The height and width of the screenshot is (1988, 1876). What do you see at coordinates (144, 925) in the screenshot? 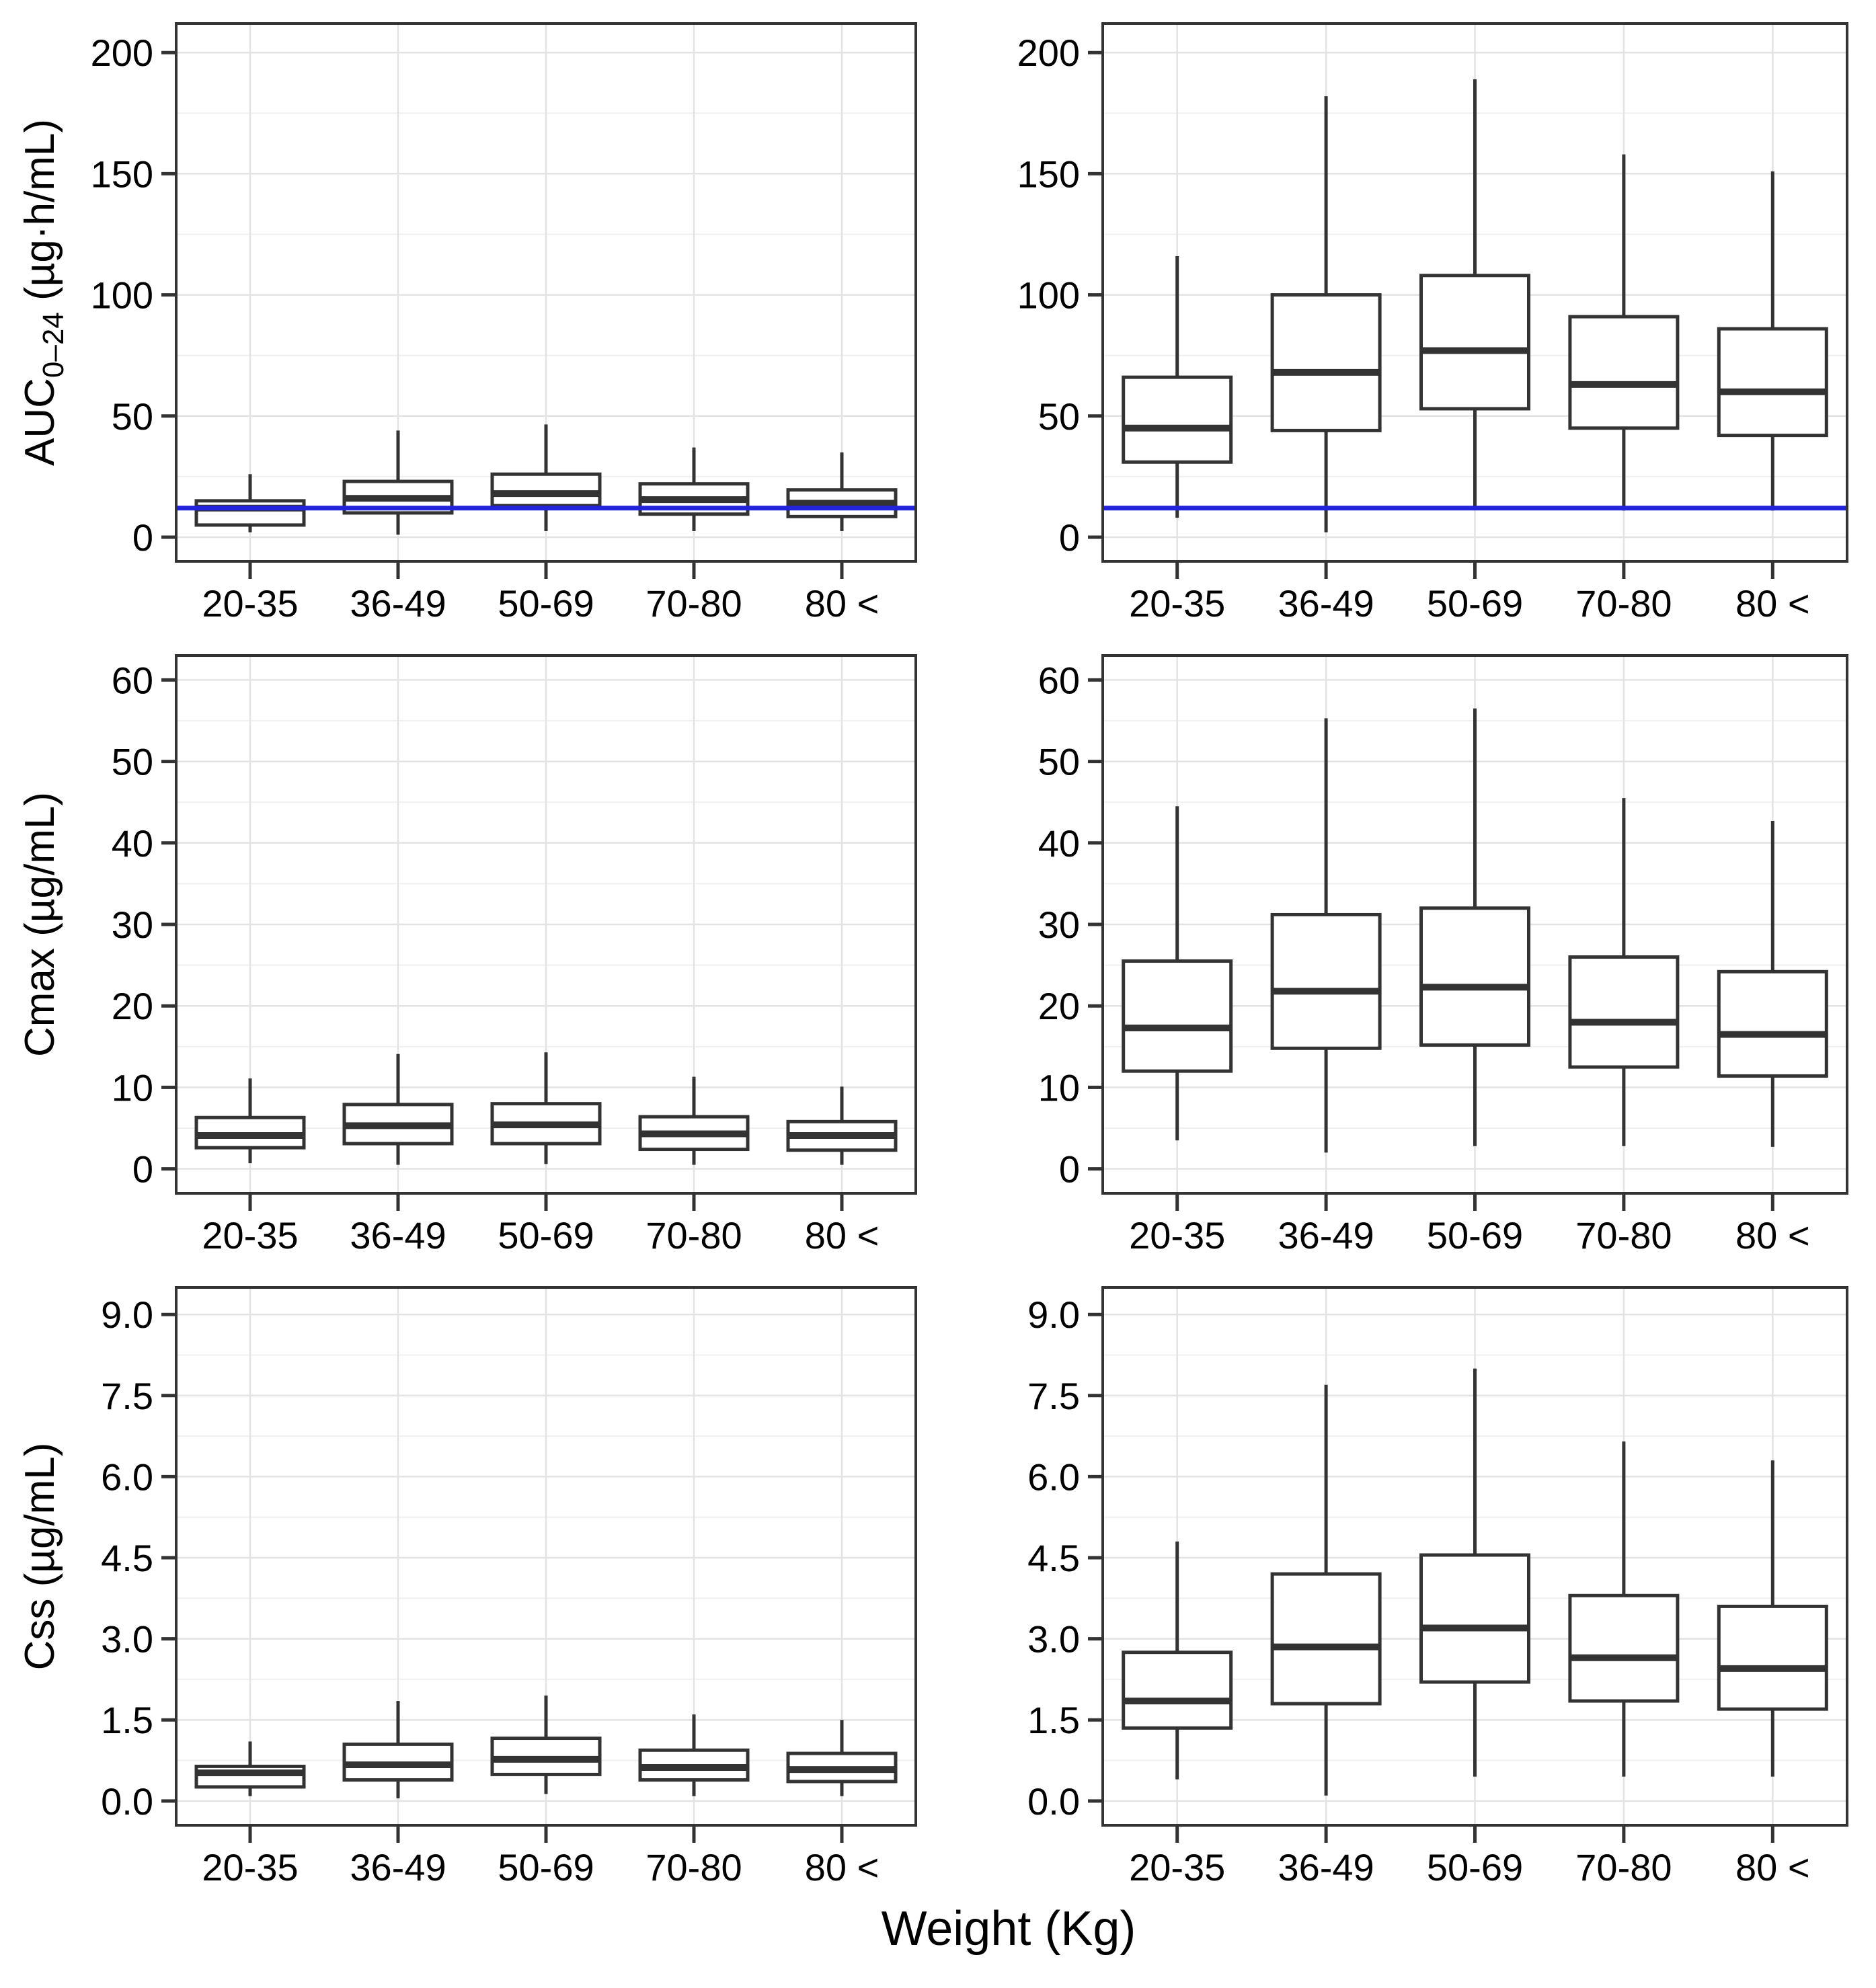
I see `y-axis: 0 10 20 30 40 50 60` at bounding box center [144, 925].